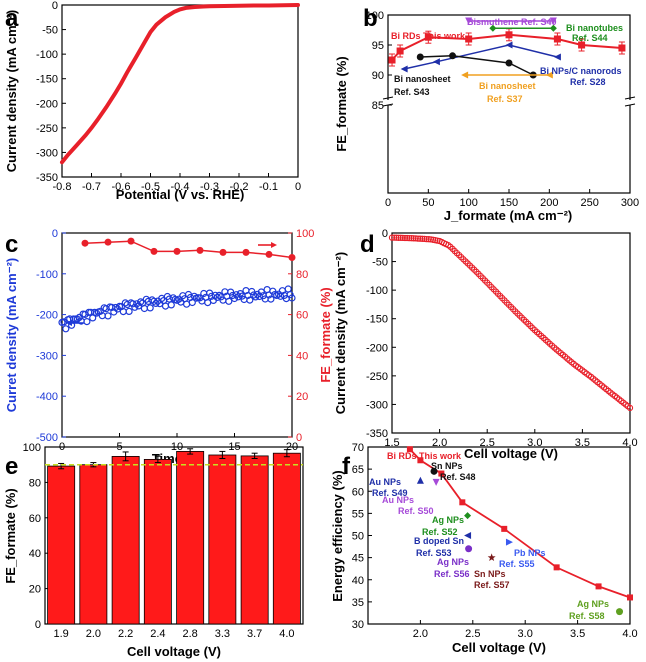 This screenshot has height=662, width=646. What do you see at coordinates (341, 103) in the screenshot?
I see `panel-b-ylabel: FE_formate (%)` at bounding box center [341, 103].